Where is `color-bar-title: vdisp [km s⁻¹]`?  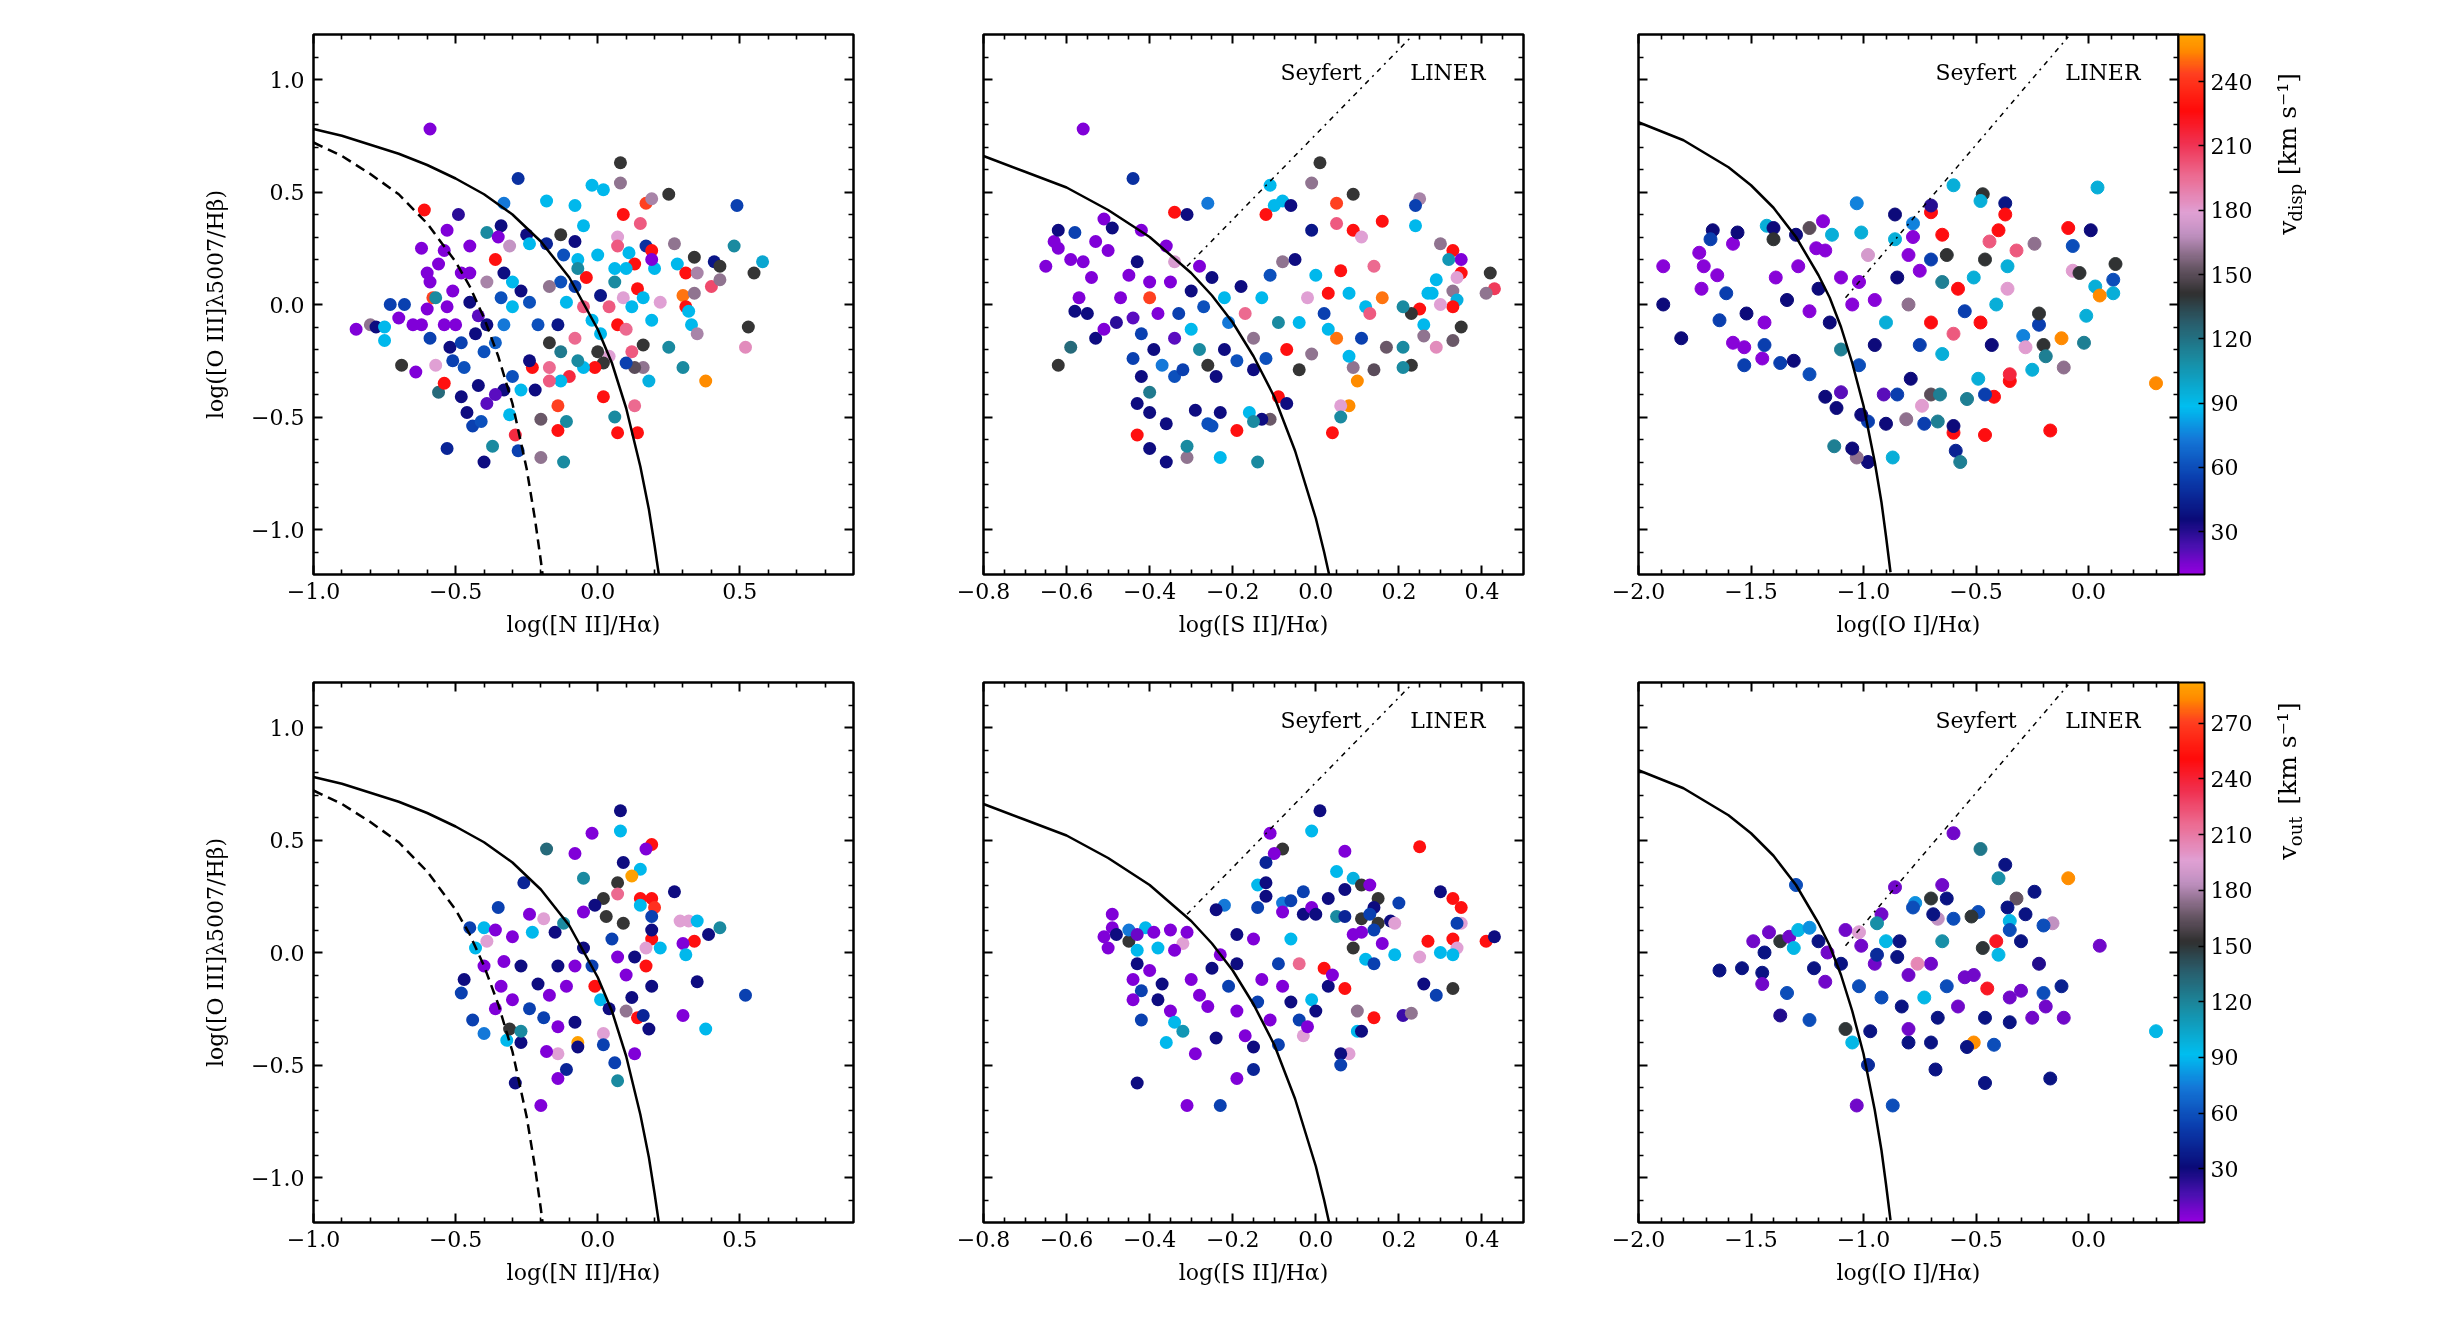 color-bar-title: vdisp [km s⁻¹] is located at coordinates (2289, 154).